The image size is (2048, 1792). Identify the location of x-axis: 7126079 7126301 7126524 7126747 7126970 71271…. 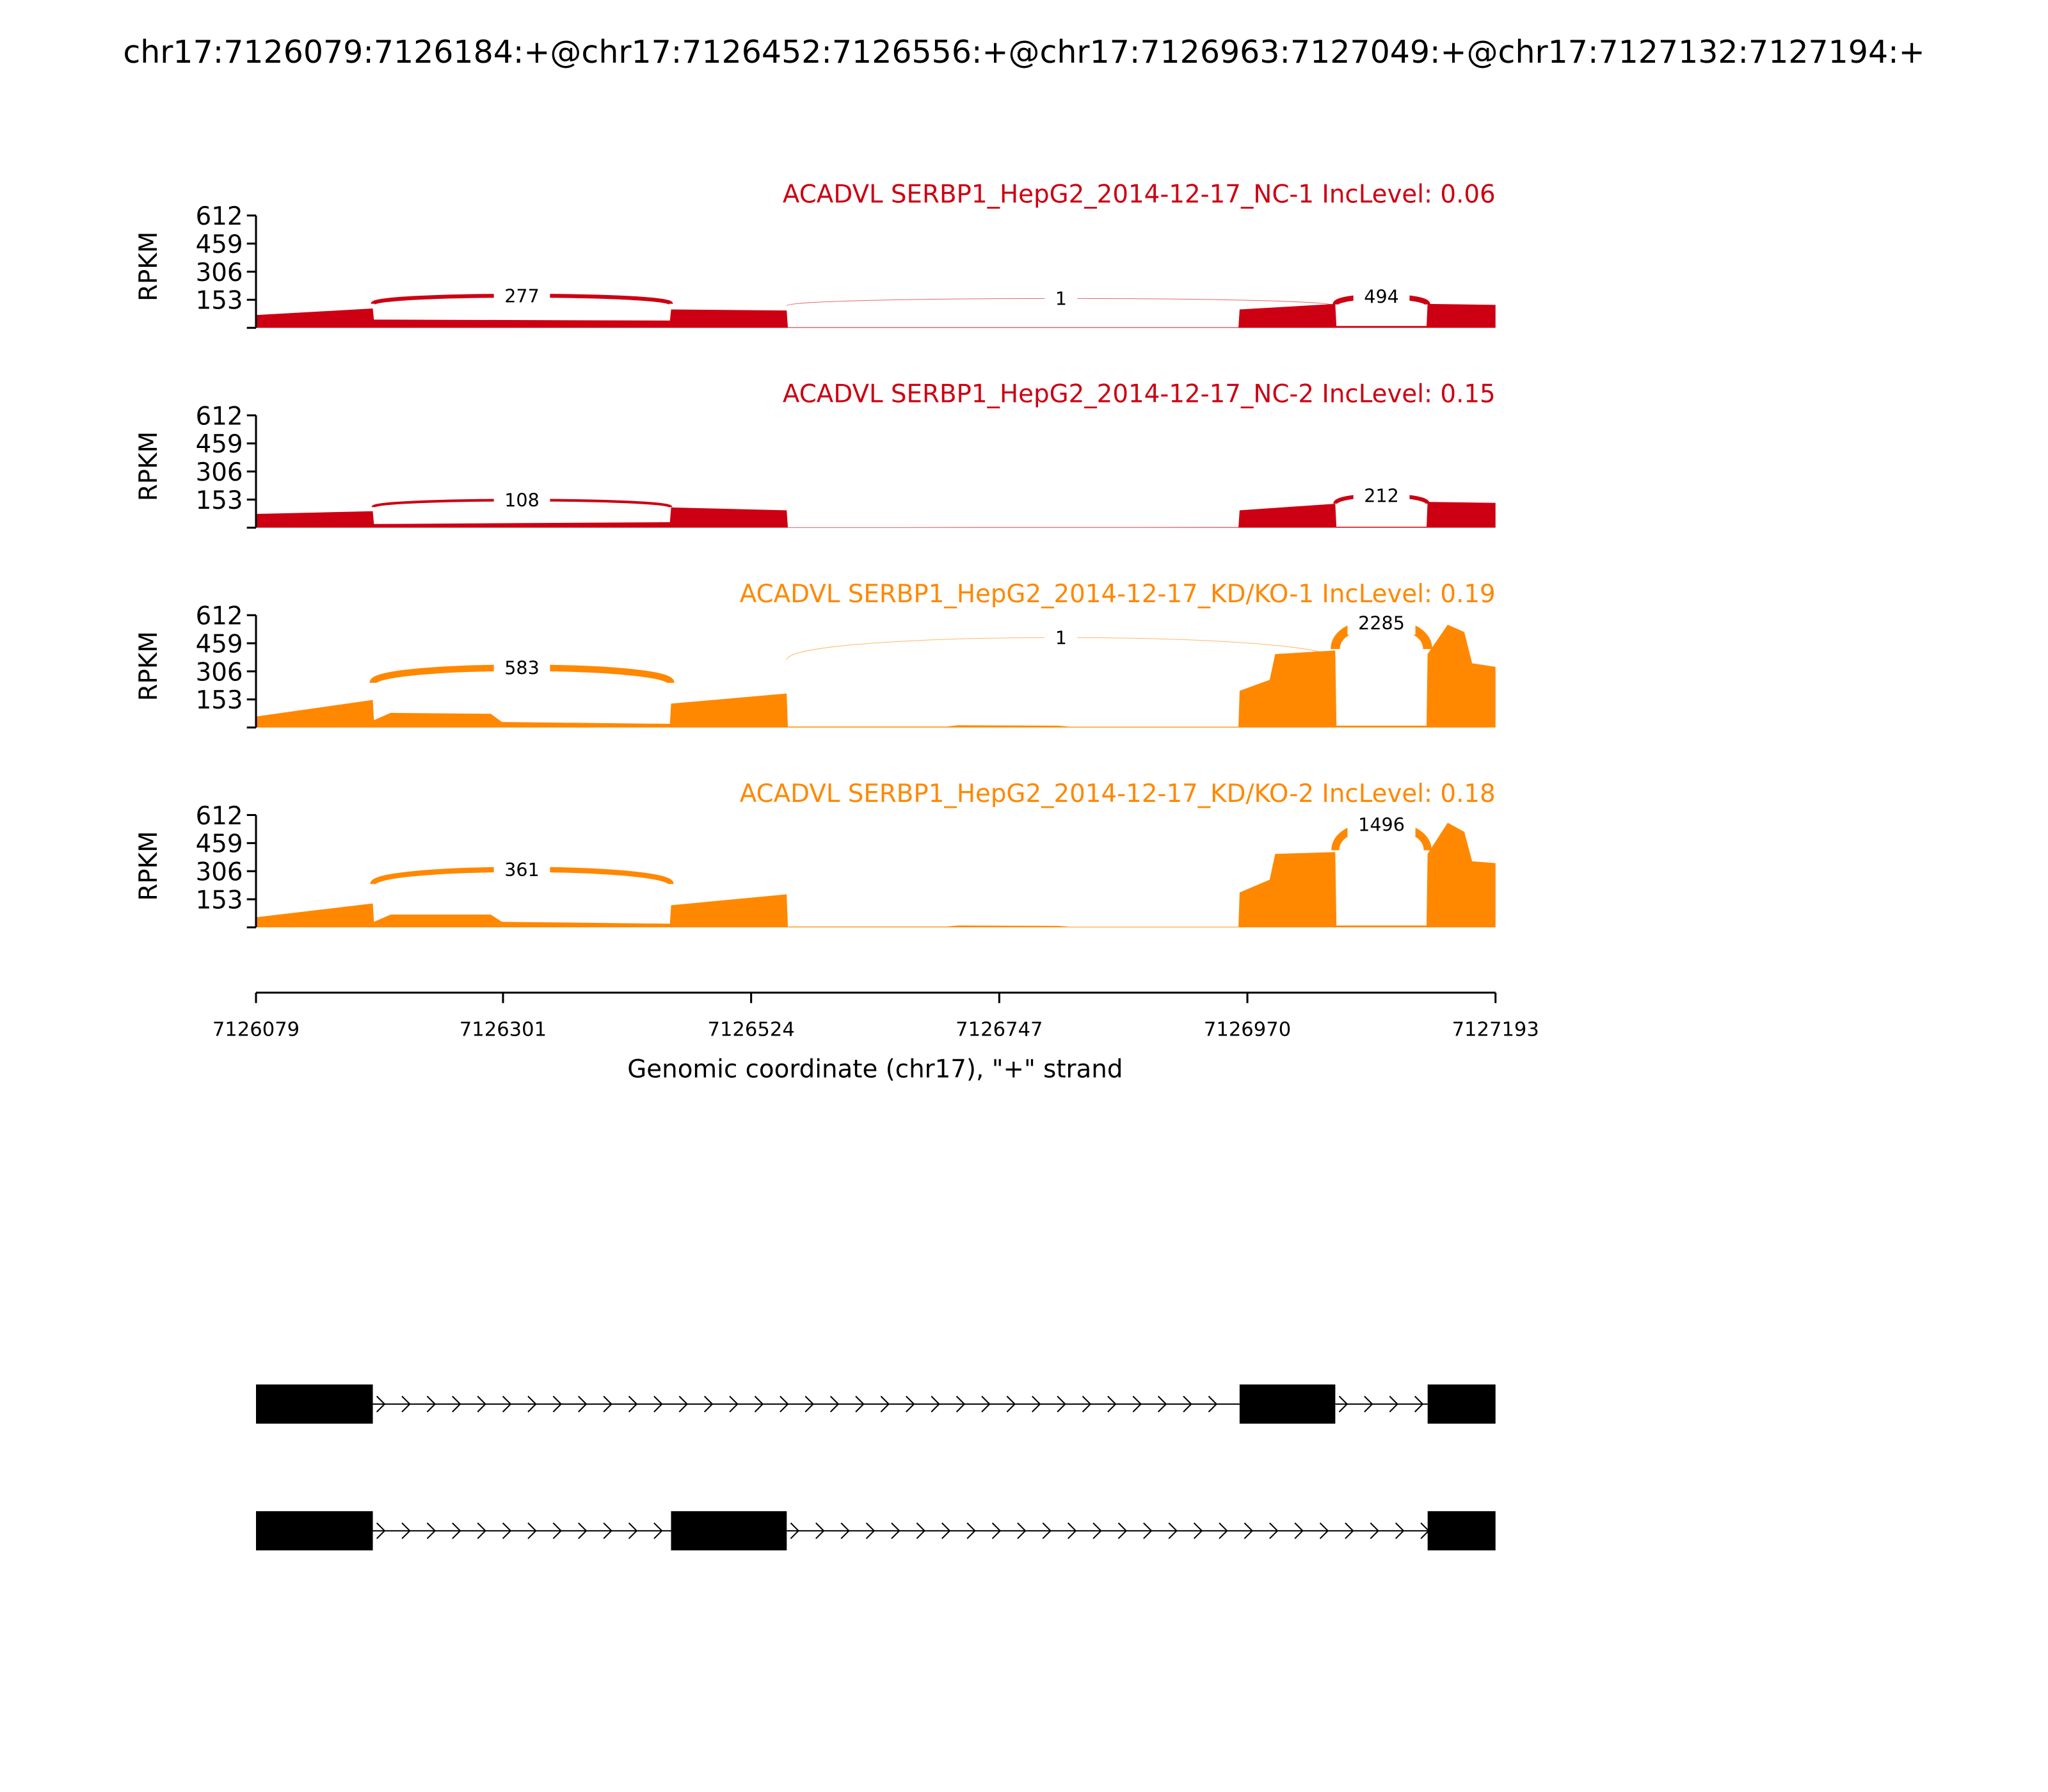
(875, 1016).